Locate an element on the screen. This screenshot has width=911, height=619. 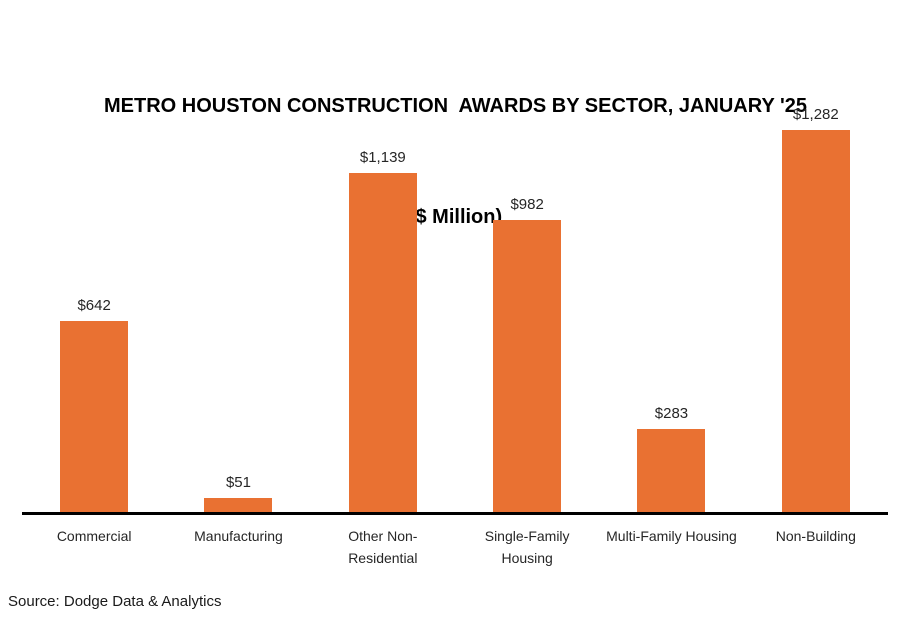
bar-value-label: $51 is located at coordinates (238, 482).